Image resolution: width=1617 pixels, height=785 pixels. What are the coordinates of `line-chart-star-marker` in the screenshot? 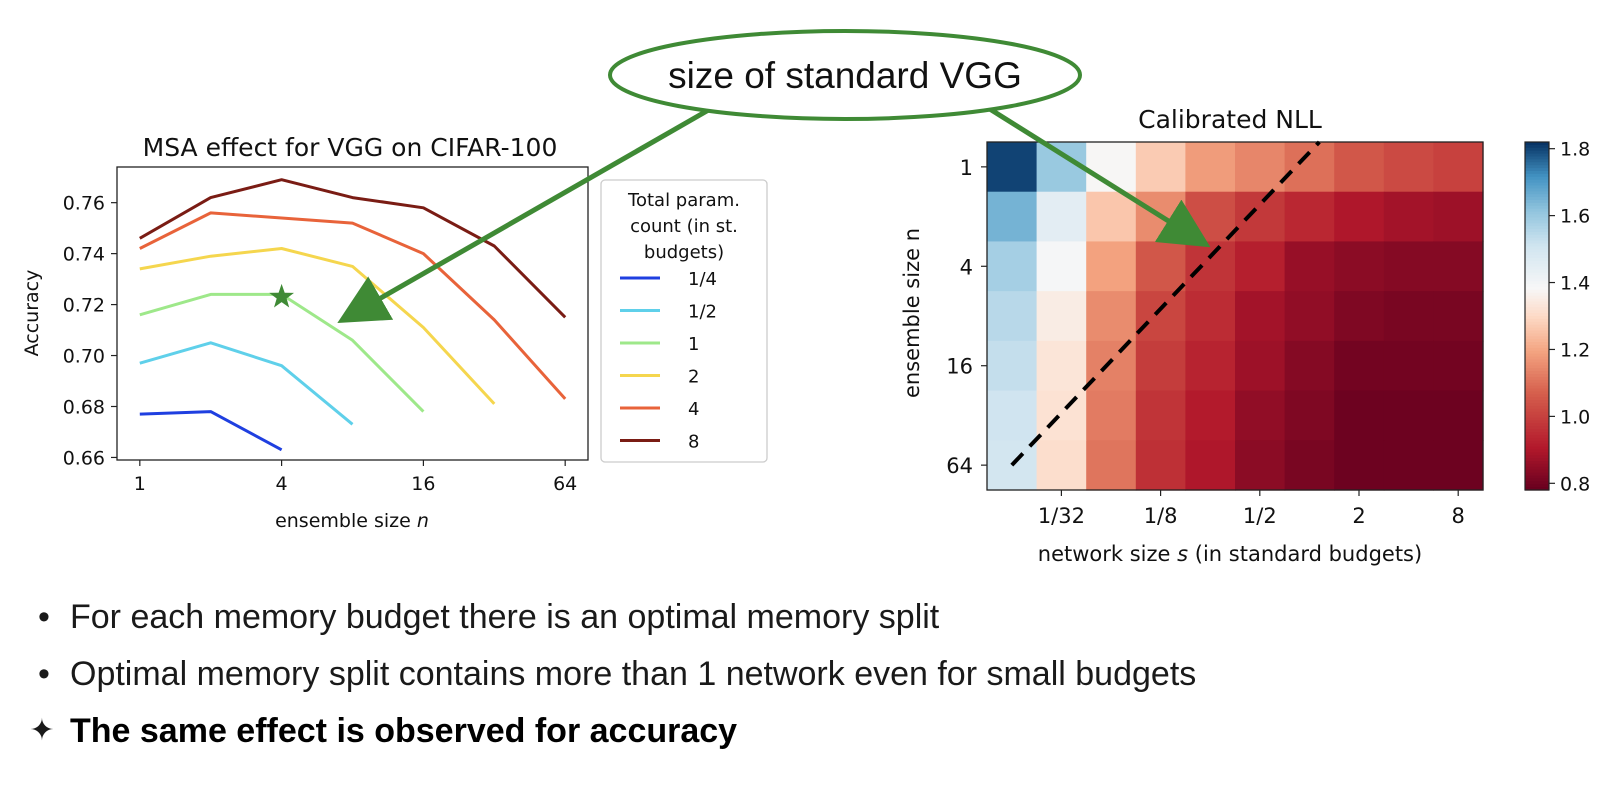 It's located at (281, 295).